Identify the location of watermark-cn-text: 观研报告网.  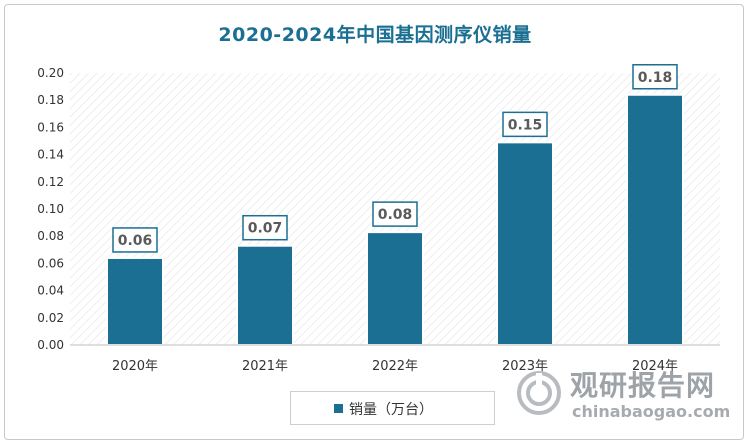
(643, 385).